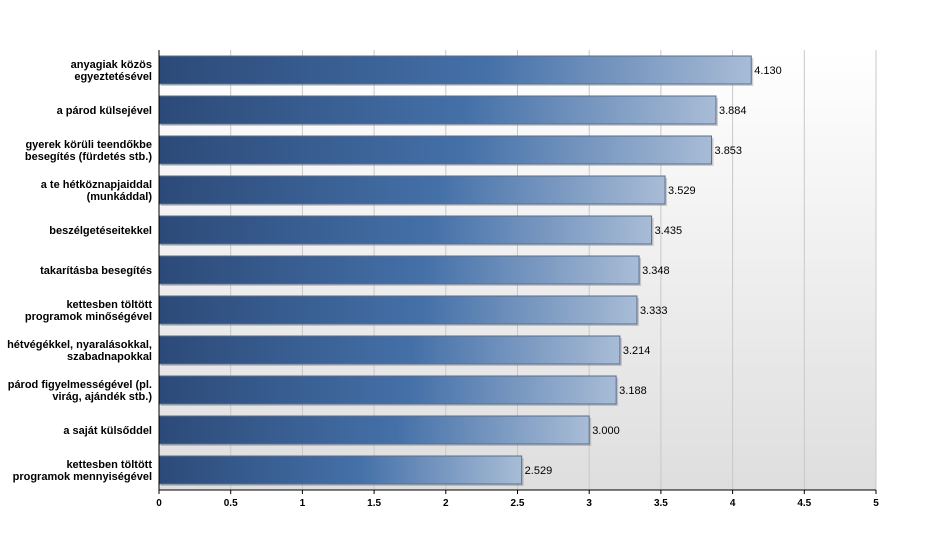 The image size is (926, 540). I want to click on x-tick-label: 3.5, so click(661, 503).